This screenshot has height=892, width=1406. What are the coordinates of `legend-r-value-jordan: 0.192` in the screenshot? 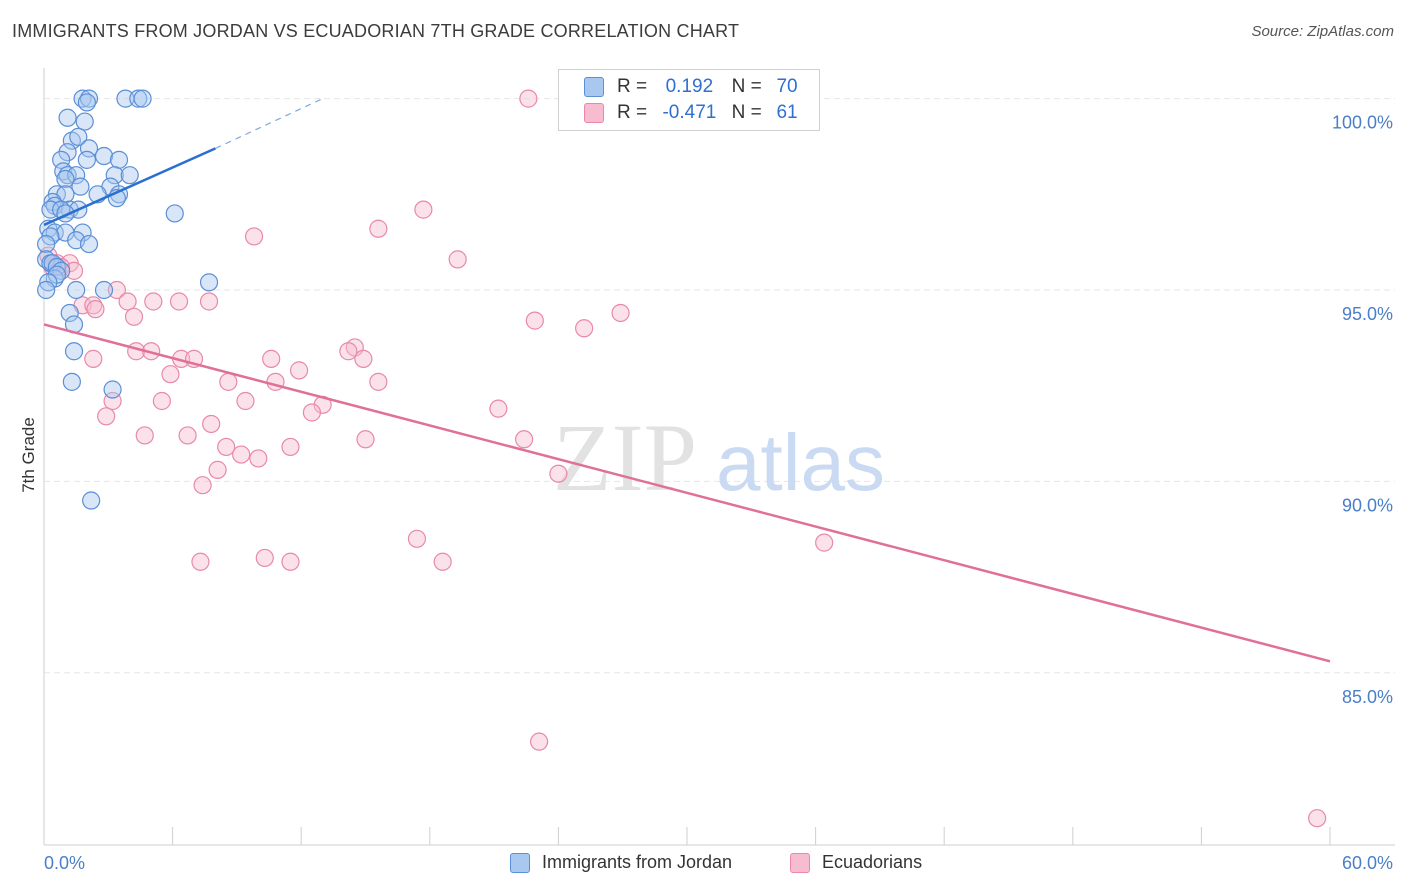 It's located at (689, 86).